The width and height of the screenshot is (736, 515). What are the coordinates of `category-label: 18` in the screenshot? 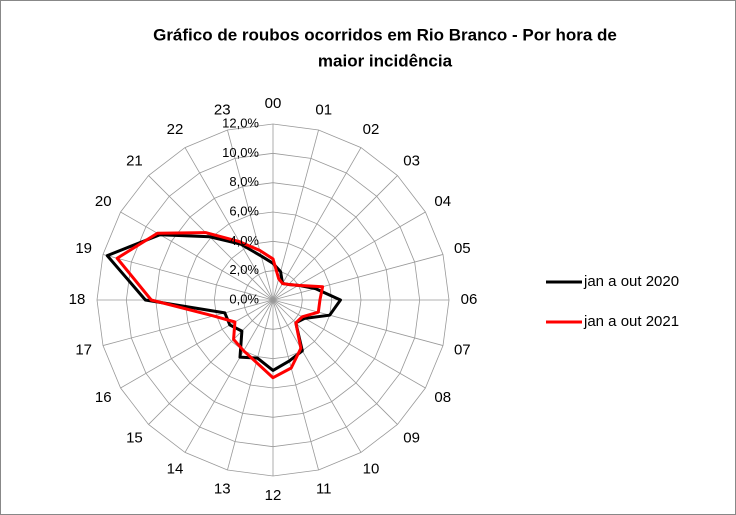 It's located at (77, 299).